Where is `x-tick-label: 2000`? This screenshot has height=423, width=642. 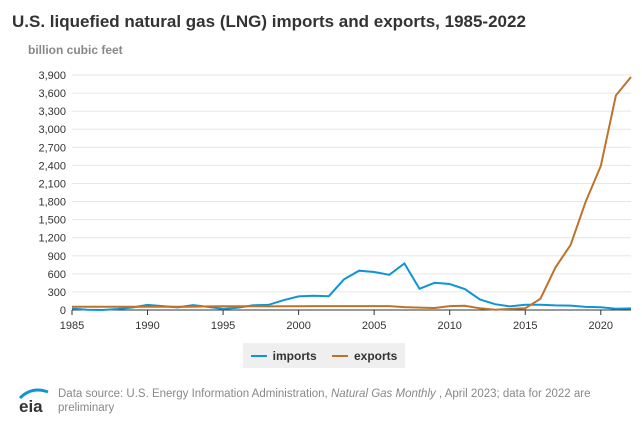
x-tick-label: 2000 is located at coordinates (298, 326).